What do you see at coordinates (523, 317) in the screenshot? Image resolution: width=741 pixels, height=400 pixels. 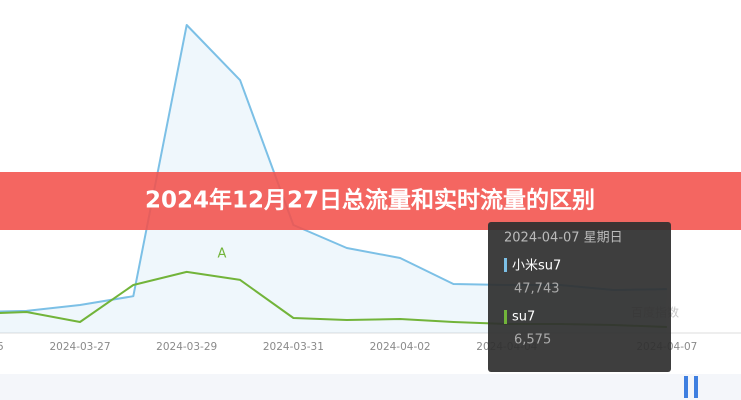 I see `tooltip-series: su7` at bounding box center [523, 317].